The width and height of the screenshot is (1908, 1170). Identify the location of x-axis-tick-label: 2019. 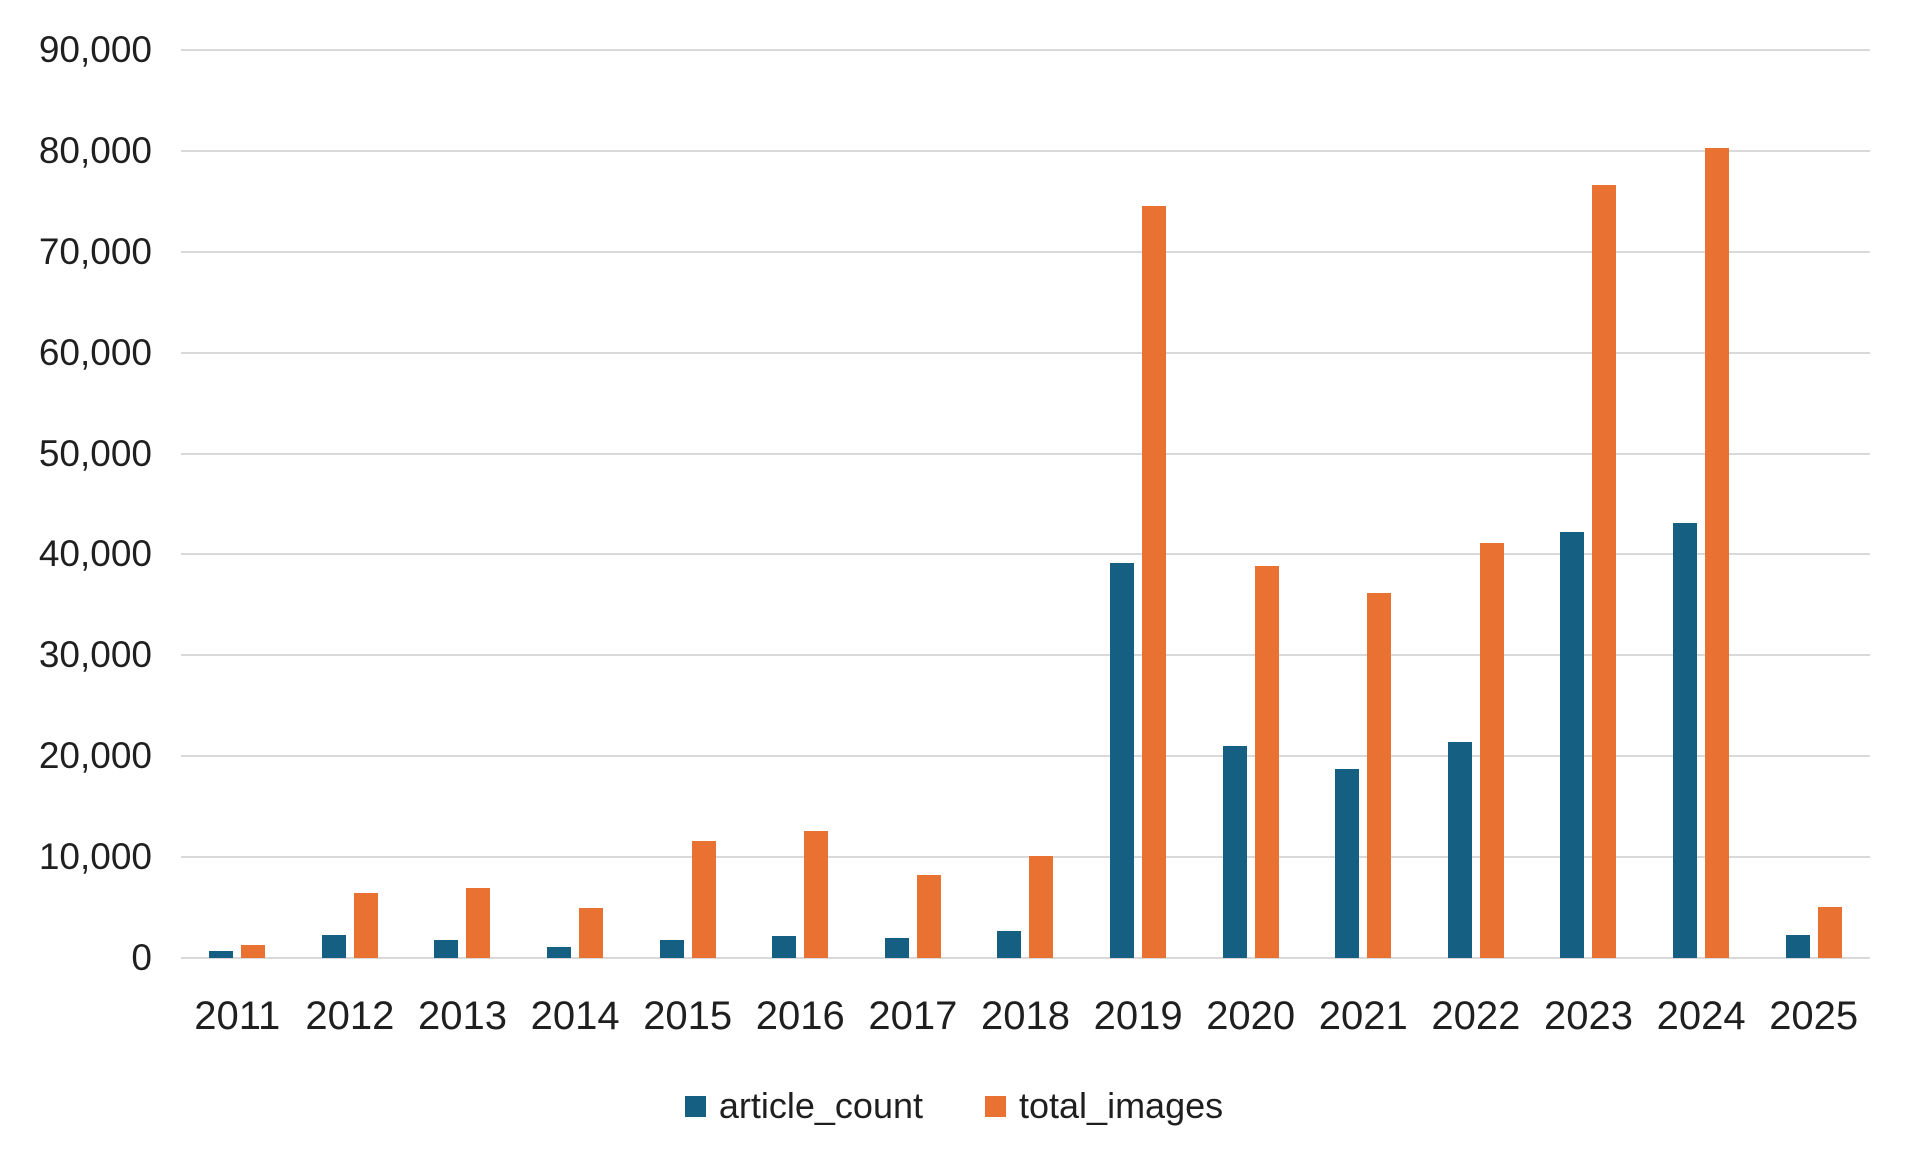
(1138, 1016).